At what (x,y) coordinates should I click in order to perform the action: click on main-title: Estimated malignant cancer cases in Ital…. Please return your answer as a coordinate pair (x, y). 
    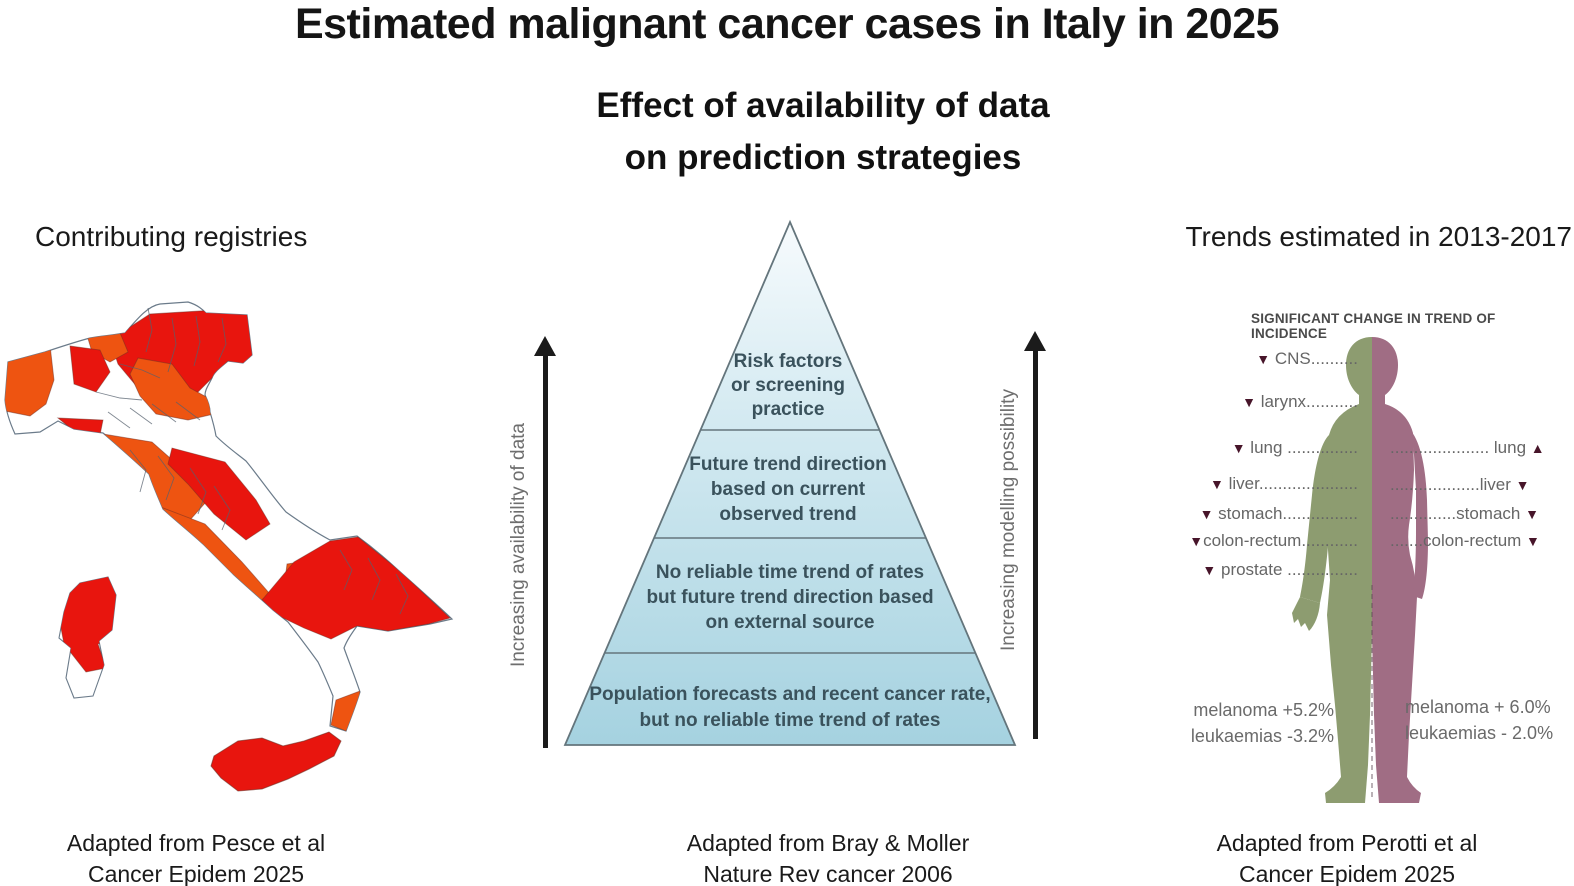
    Looking at the image, I should click on (787, 24).